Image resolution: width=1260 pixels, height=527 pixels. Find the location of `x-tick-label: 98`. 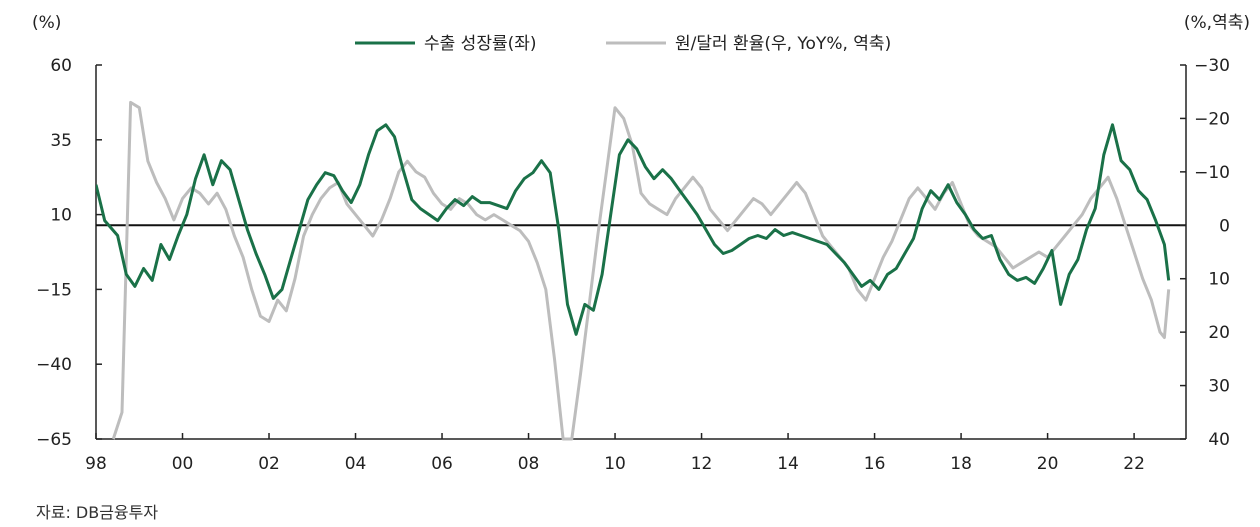

x-tick-label: 98 is located at coordinates (96, 464).